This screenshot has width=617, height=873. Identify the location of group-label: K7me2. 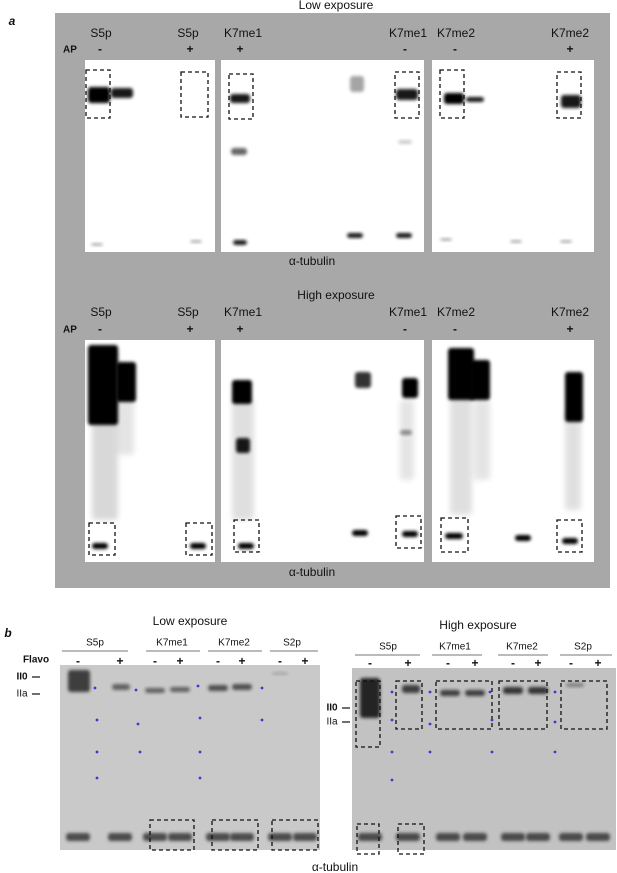
(522, 647).